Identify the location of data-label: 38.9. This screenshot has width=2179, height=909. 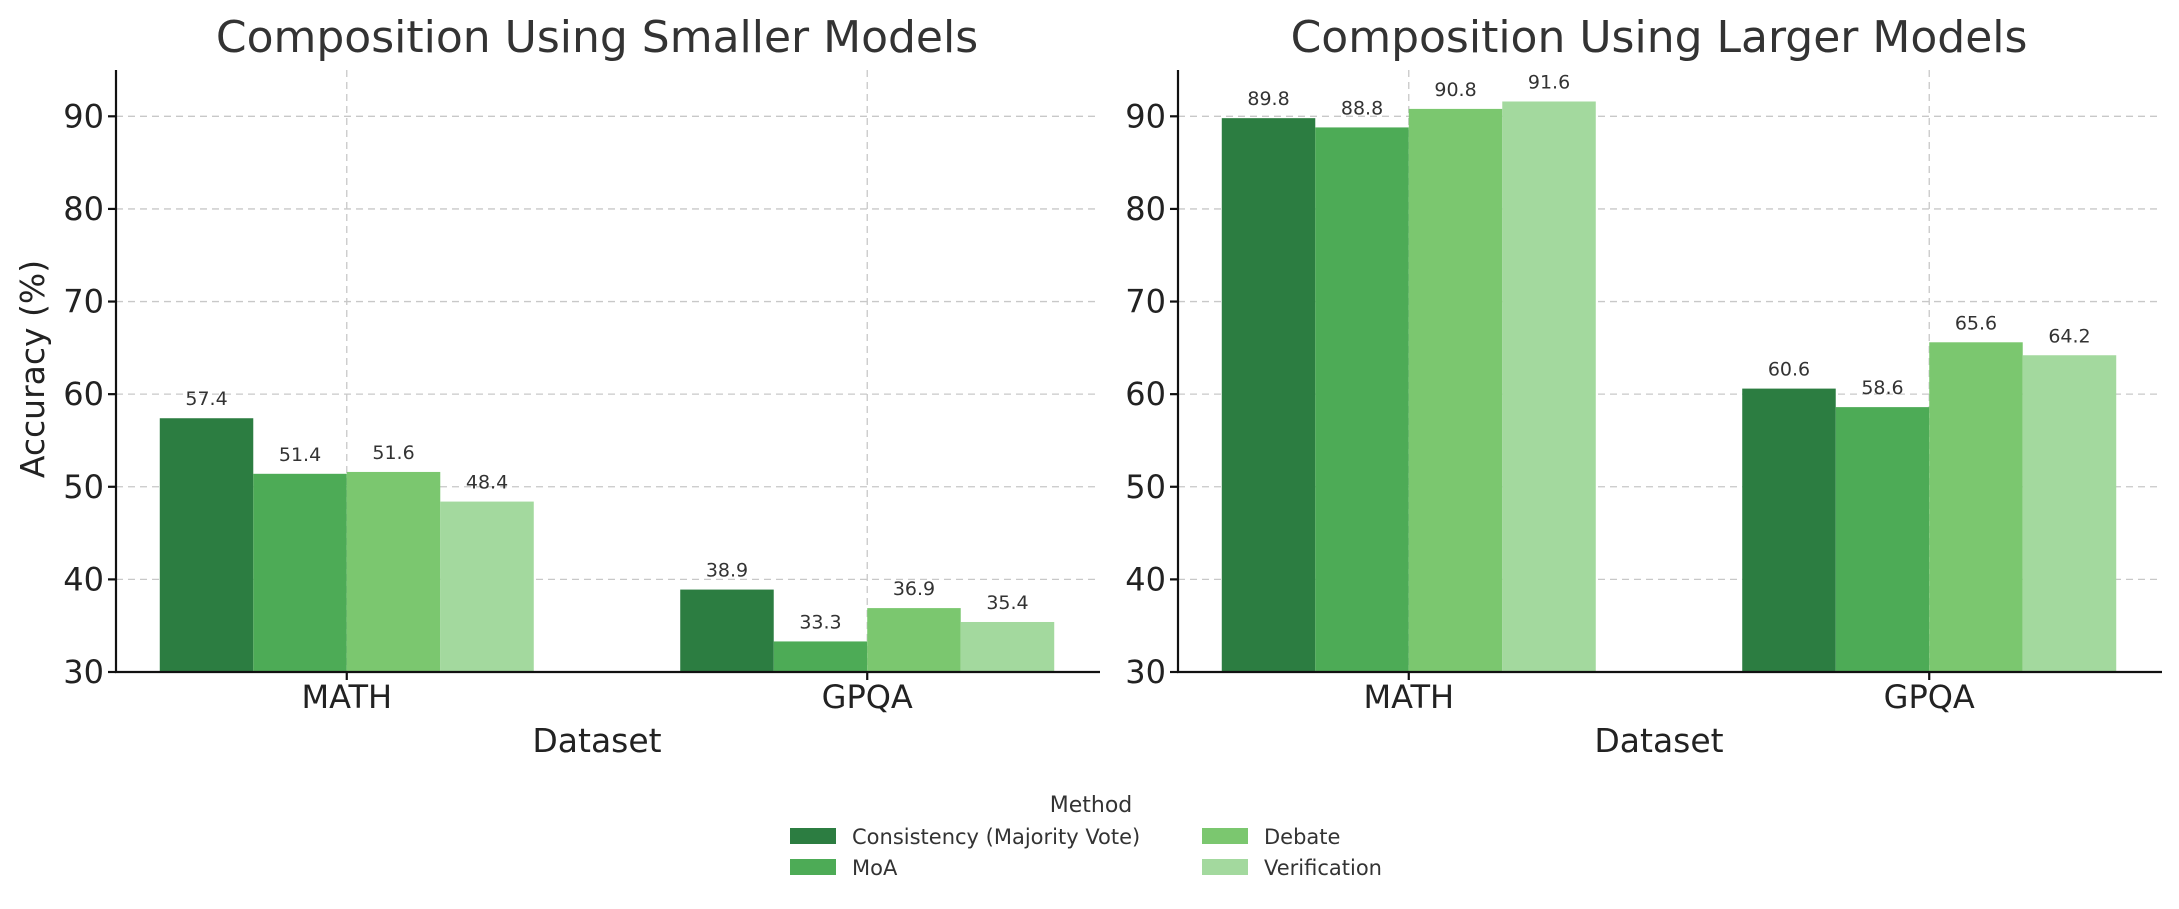
(727, 571).